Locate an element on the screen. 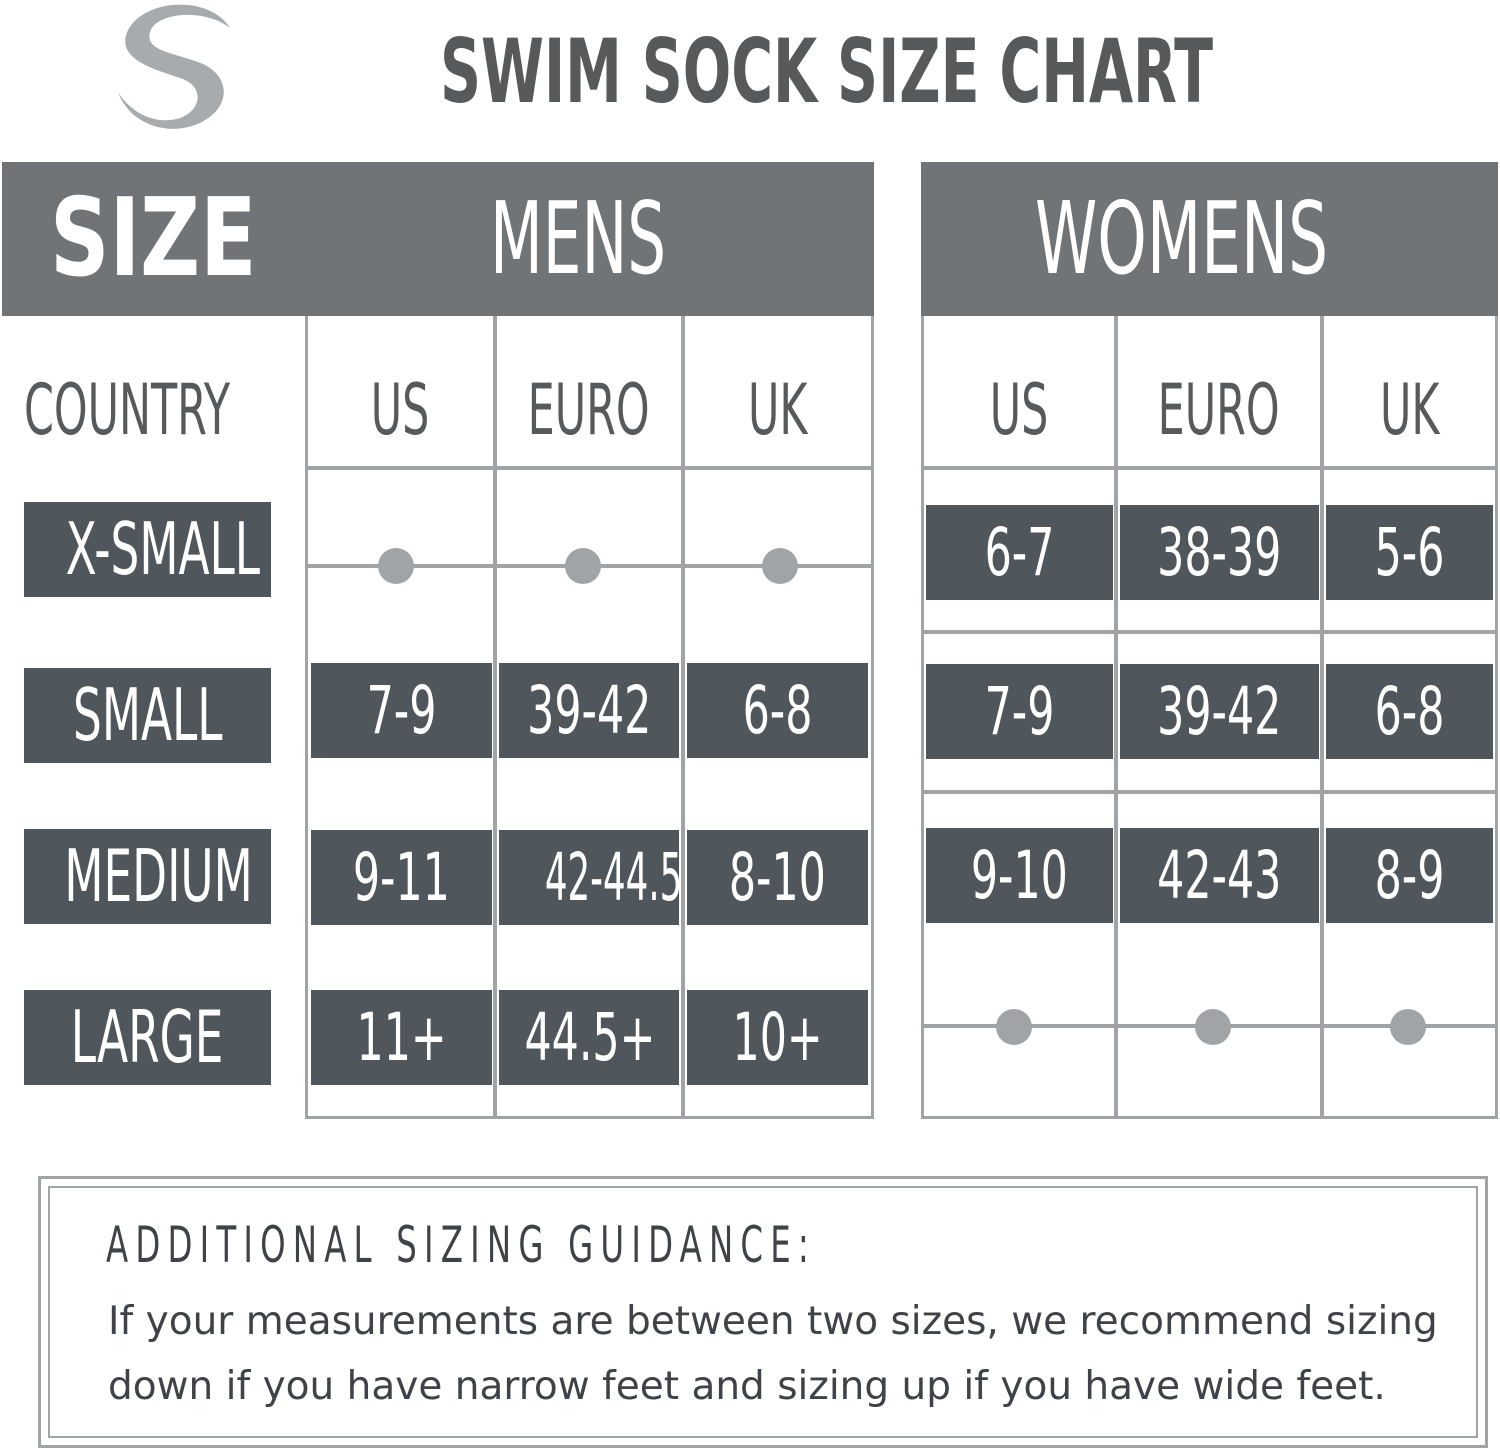 The image size is (1500, 1452). mens-col-euro: EURO is located at coordinates (589, 410).